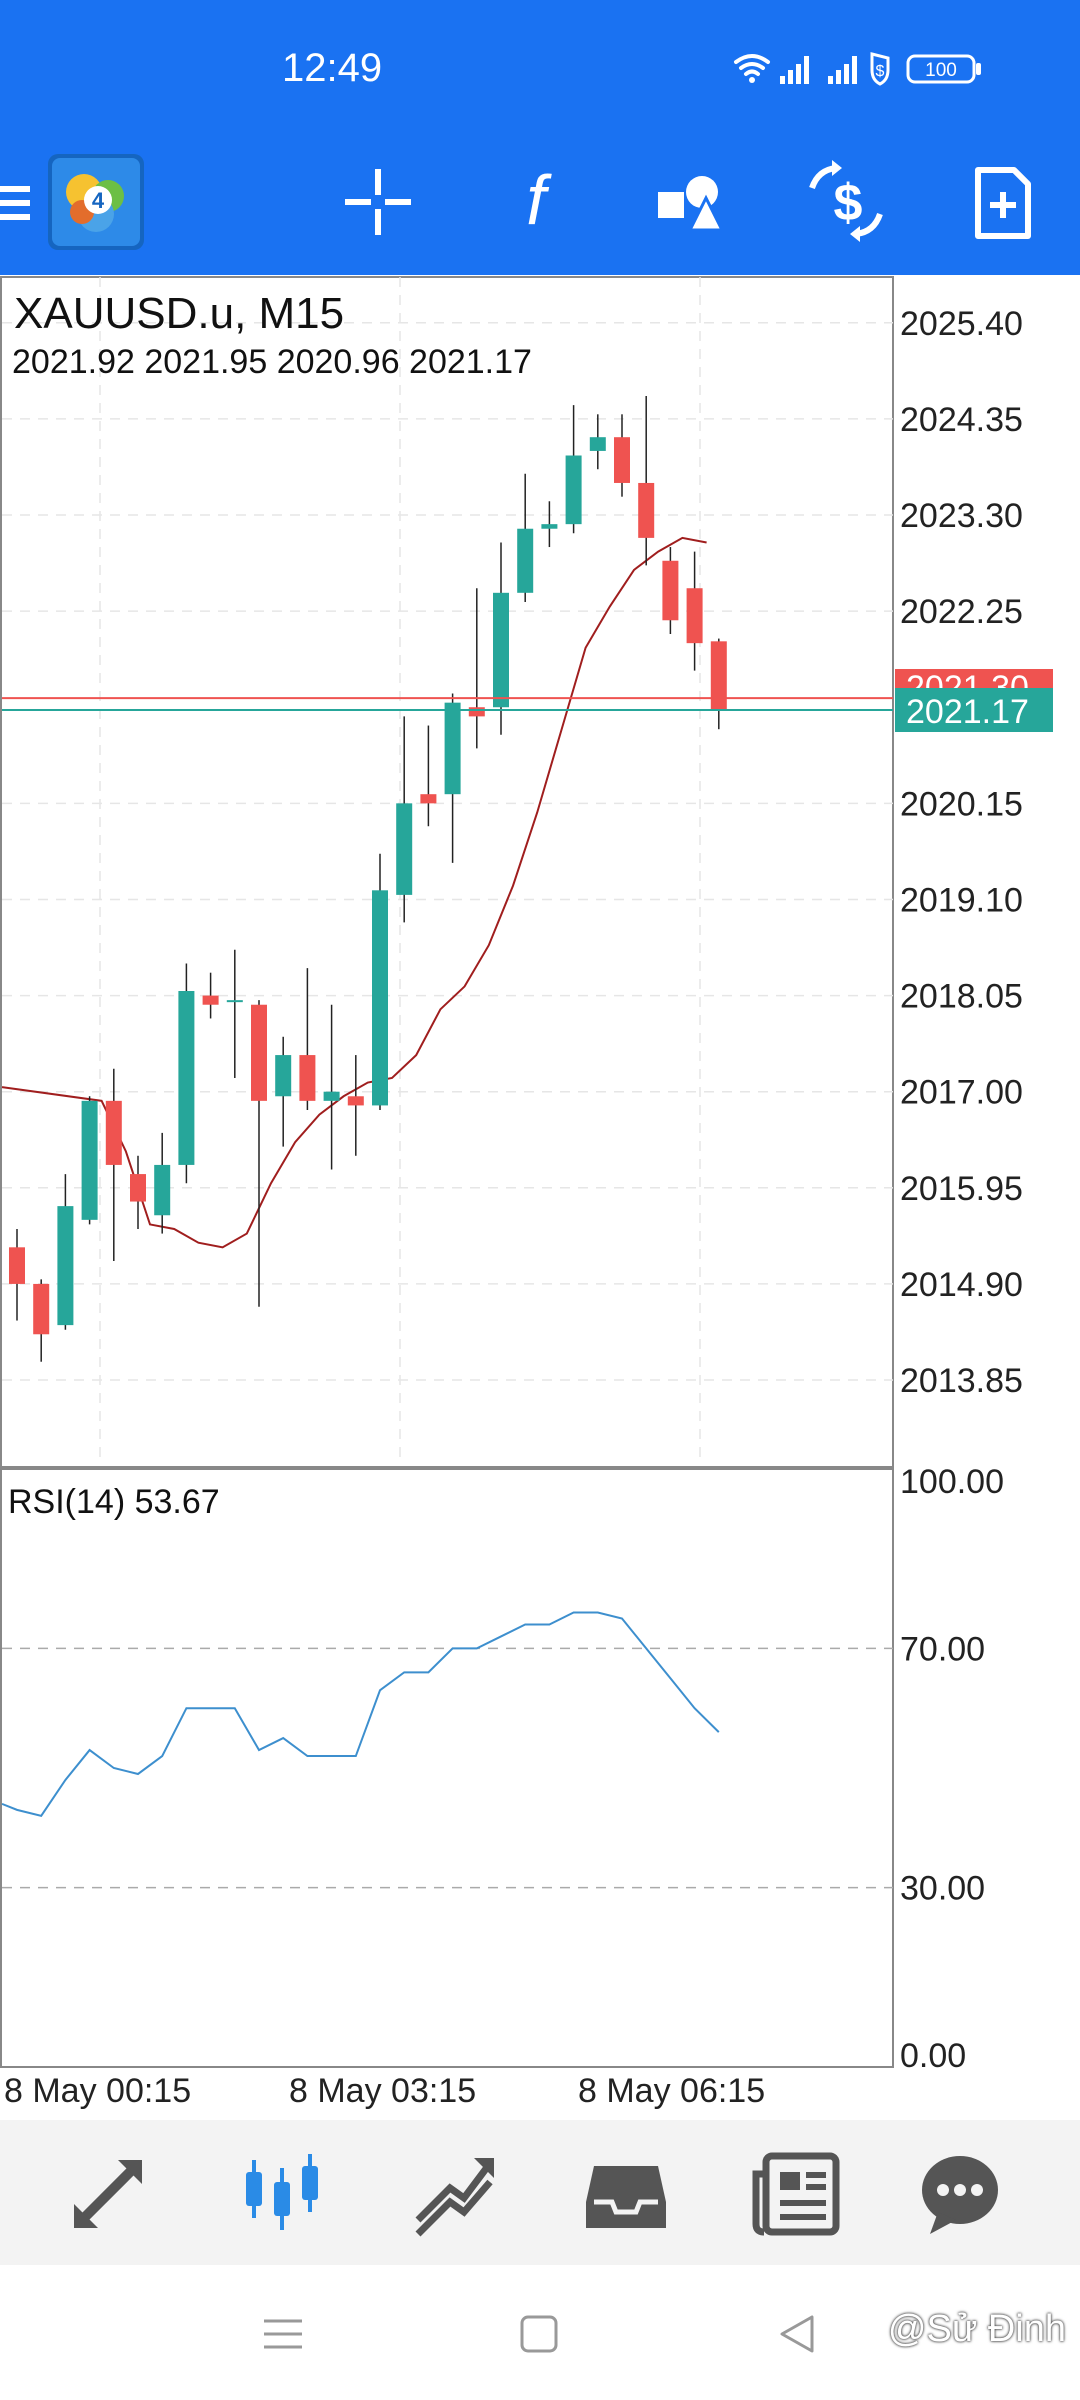 The height and width of the screenshot is (2400, 1080). Describe the element at coordinates (961, 1381) in the screenshot. I see `price-tick-label: 2013.85` at that location.